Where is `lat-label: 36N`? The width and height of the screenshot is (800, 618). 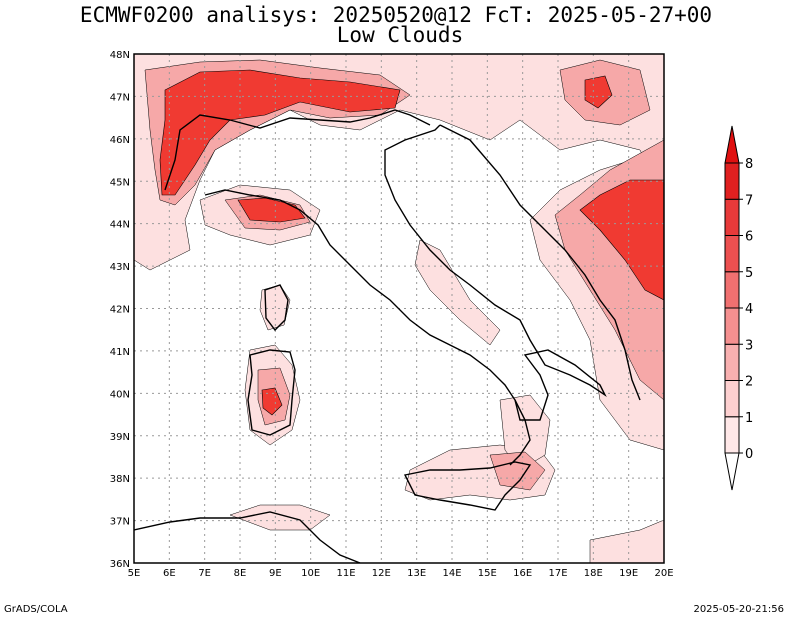 lat-label: 36N is located at coordinates (120, 564).